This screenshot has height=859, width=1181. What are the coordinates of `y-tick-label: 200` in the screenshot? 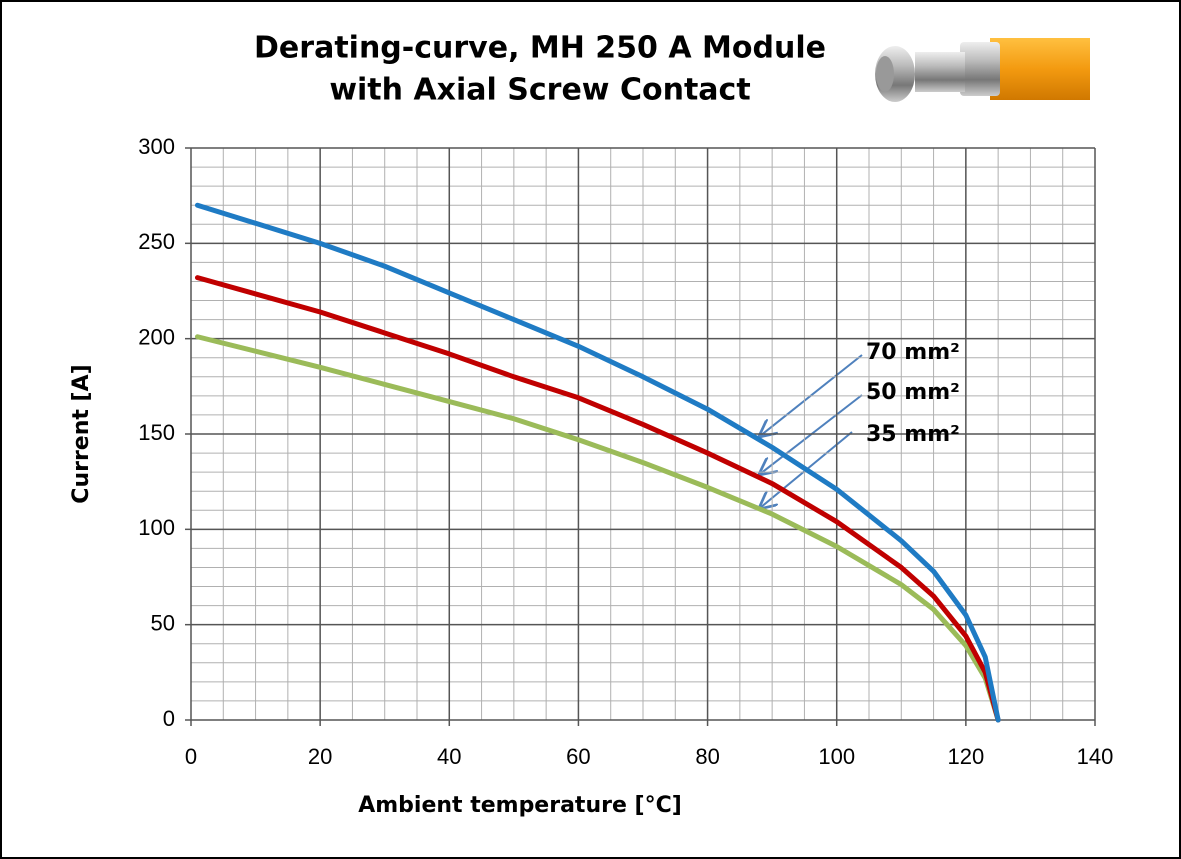 It's located at (156, 336).